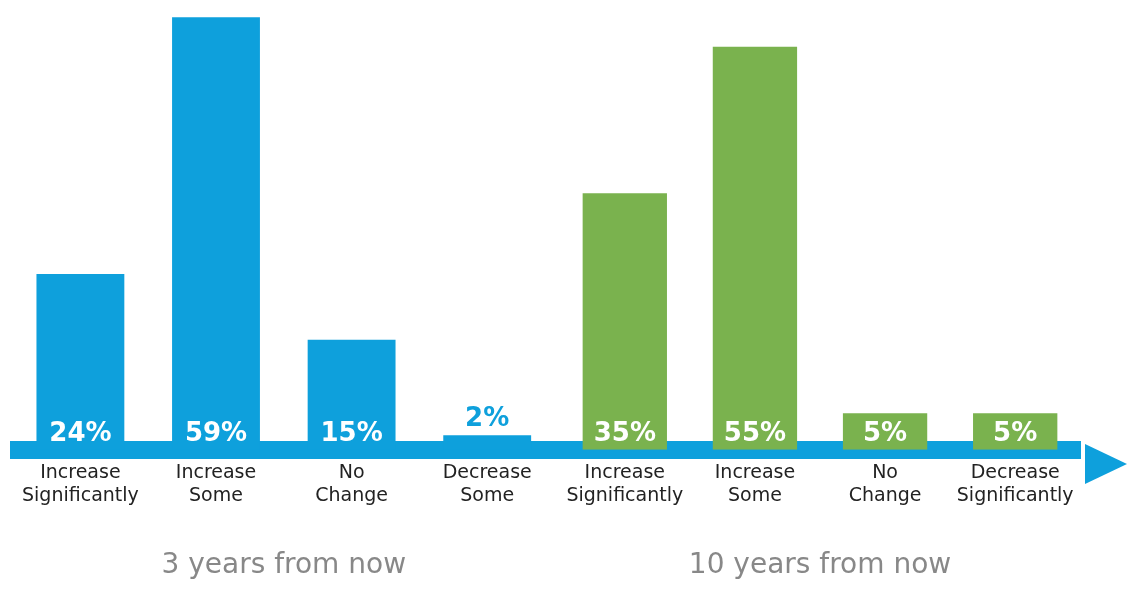  I want to click on x-axis-title: 10 years from now, so click(820, 564).